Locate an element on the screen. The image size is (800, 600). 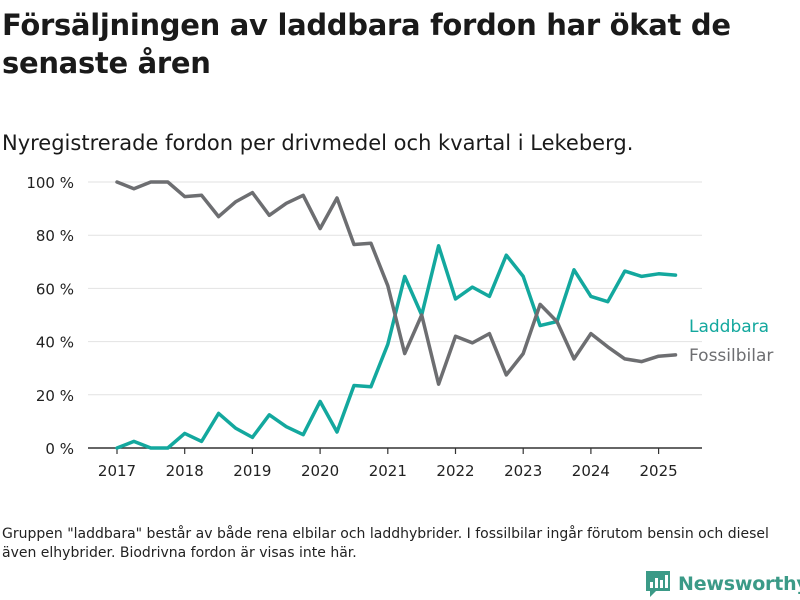
x-axis: 2017 2018 2019 2020 2021 2022 2023 2024 2025 is located at coordinates (395, 463).